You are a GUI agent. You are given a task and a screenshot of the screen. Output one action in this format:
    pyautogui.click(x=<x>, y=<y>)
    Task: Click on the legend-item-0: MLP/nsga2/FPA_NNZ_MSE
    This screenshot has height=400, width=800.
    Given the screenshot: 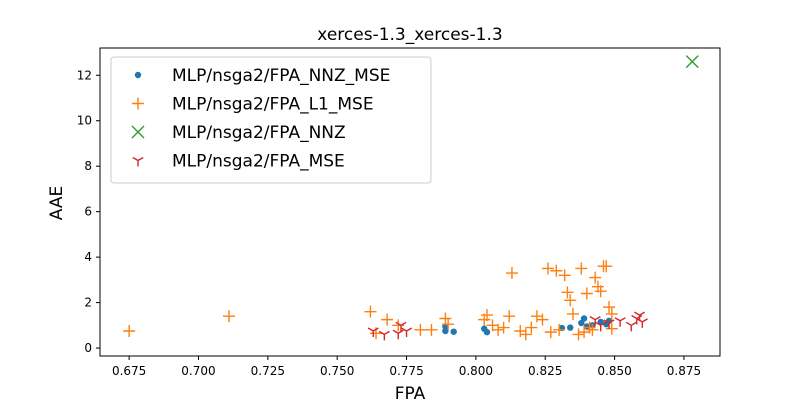 What is the action you would take?
    pyautogui.click(x=262, y=76)
    